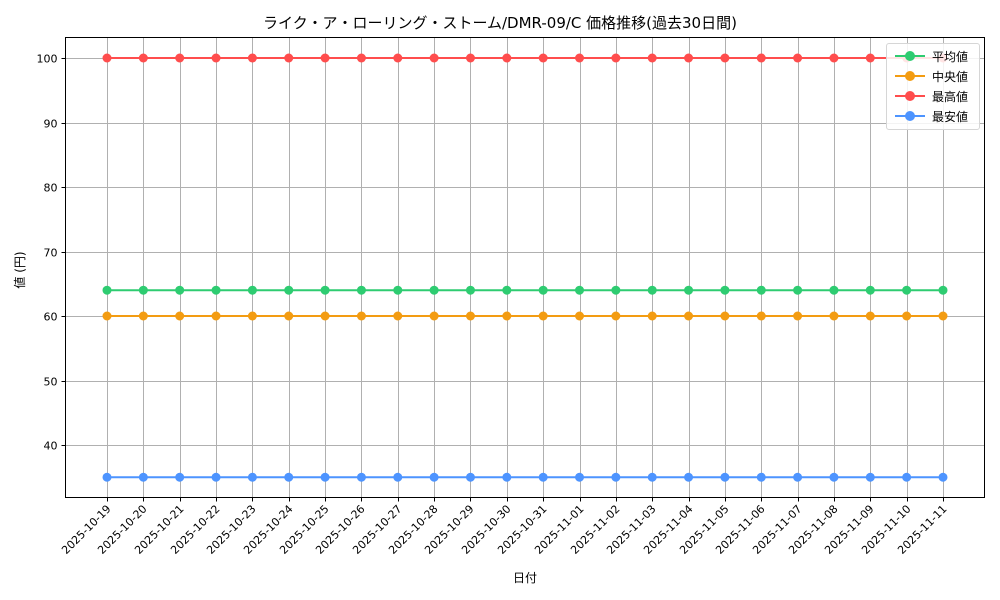 The image size is (1000, 600). What do you see at coordinates (950, 97) in the screenshot?
I see `legend-label: 最高値` at bounding box center [950, 97].